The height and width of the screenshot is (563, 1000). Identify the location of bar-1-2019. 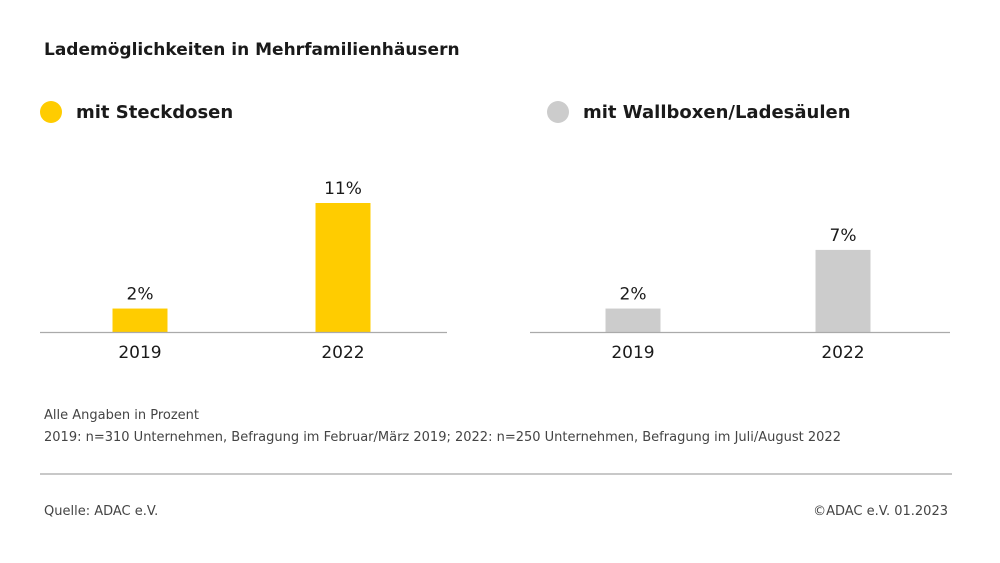
(633, 320).